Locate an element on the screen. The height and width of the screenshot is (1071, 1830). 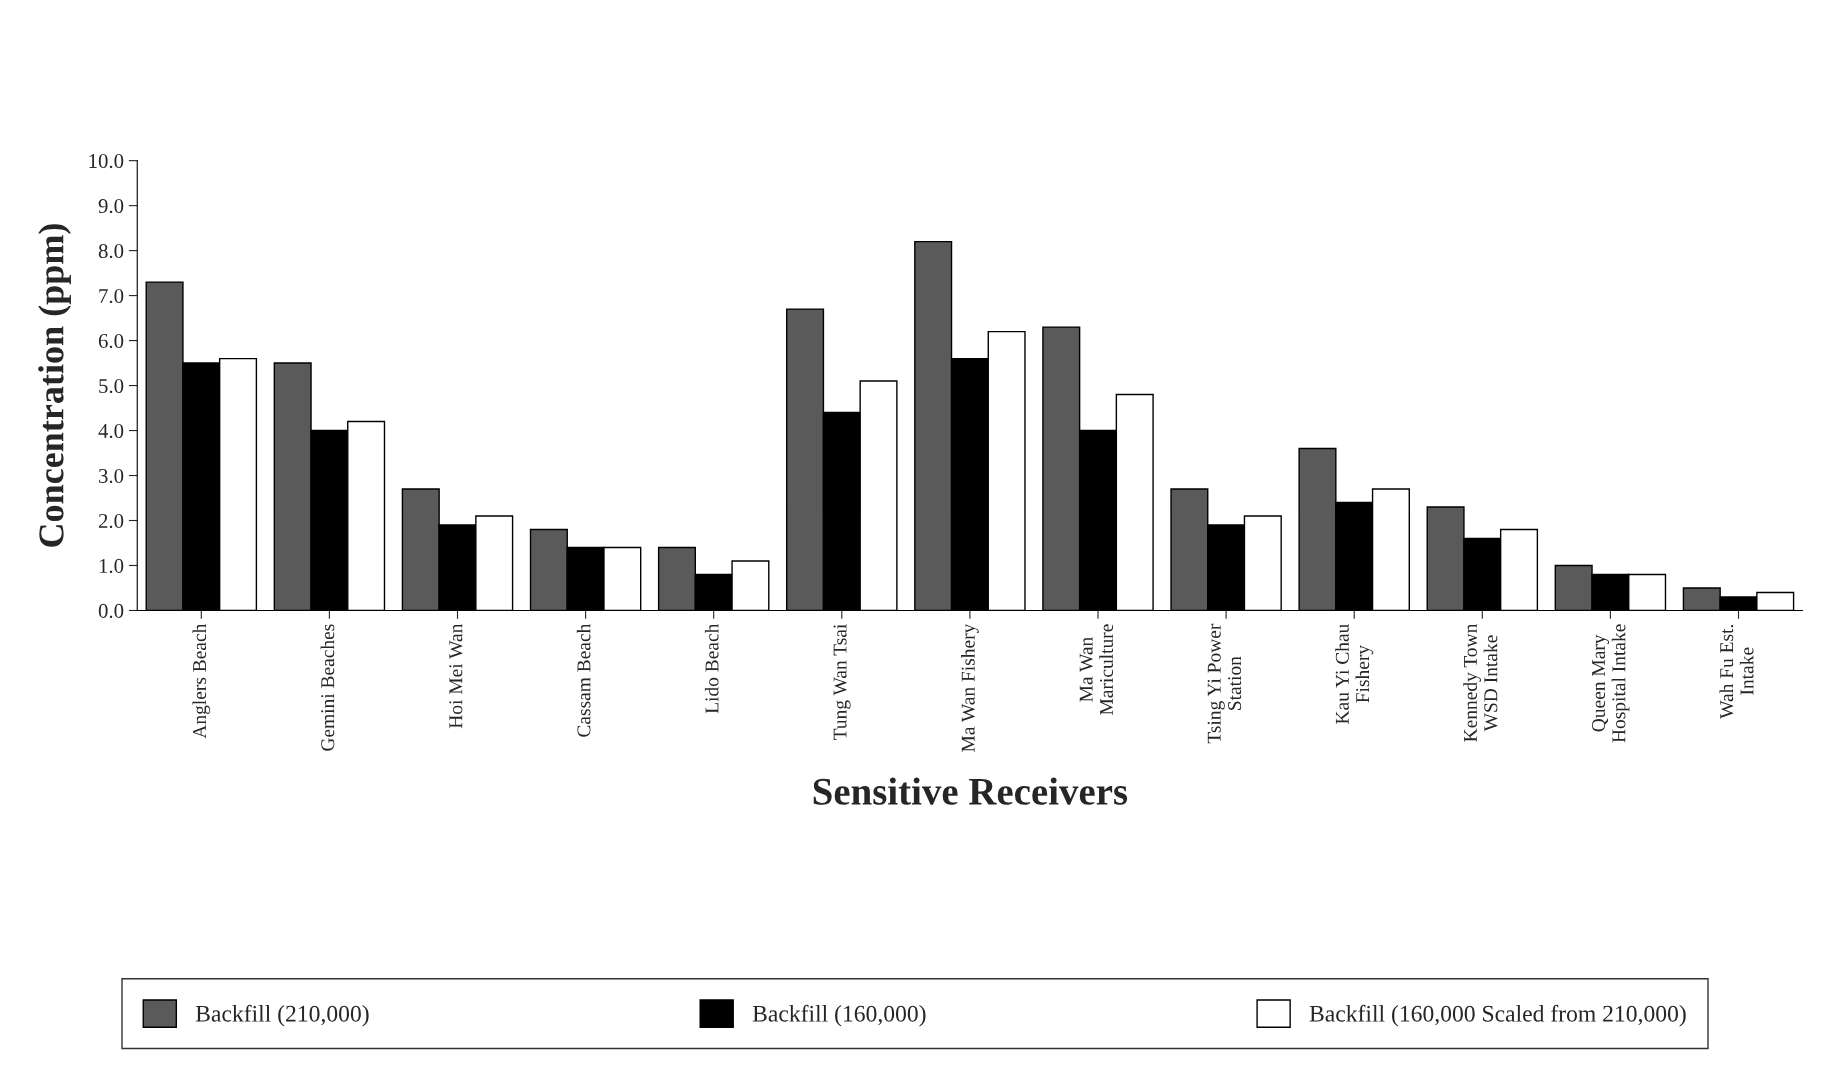
legend-label: Backfill (160,000) is located at coordinates (839, 1015).